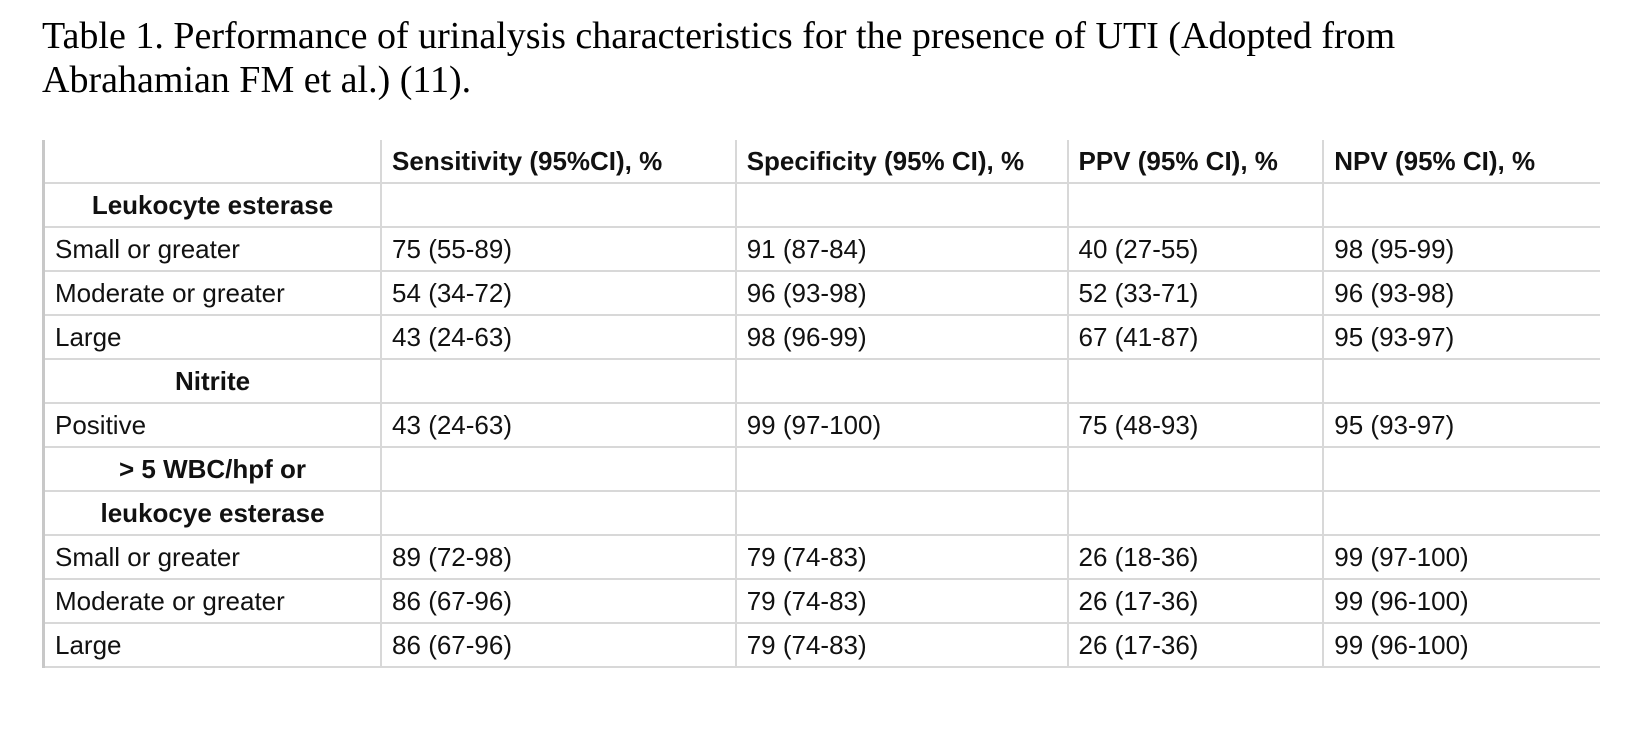 The width and height of the screenshot is (1646, 750). Describe the element at coordinates (558, 248) in the screenshot. I see `table-cell: 75 (55-89)` at that location.